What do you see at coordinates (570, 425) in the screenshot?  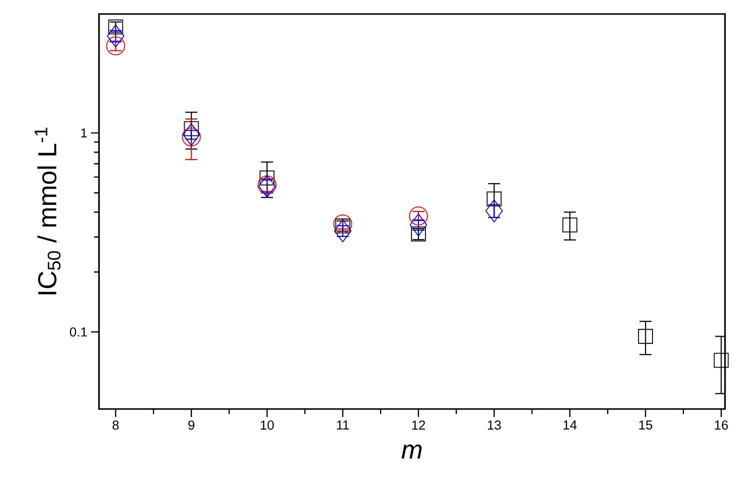 I see `x-tick-label: 14` at bounding box center [570, 425].